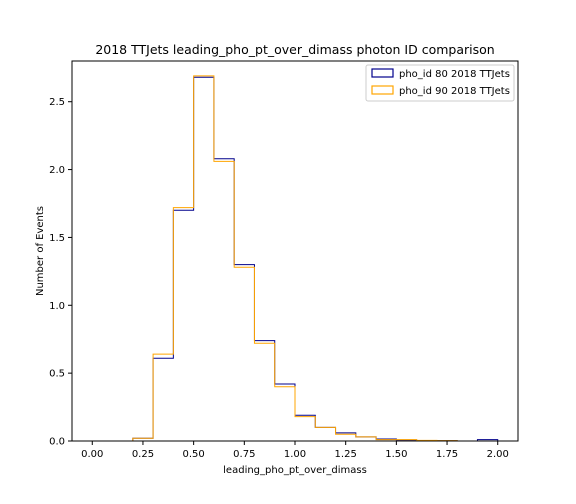 The height and width of the screenshot is (504, 576). What do you see at coordinates (244, 454) in the screenshot?
I see `x-tick-label: 0.75` at bounding box center [244, 454].